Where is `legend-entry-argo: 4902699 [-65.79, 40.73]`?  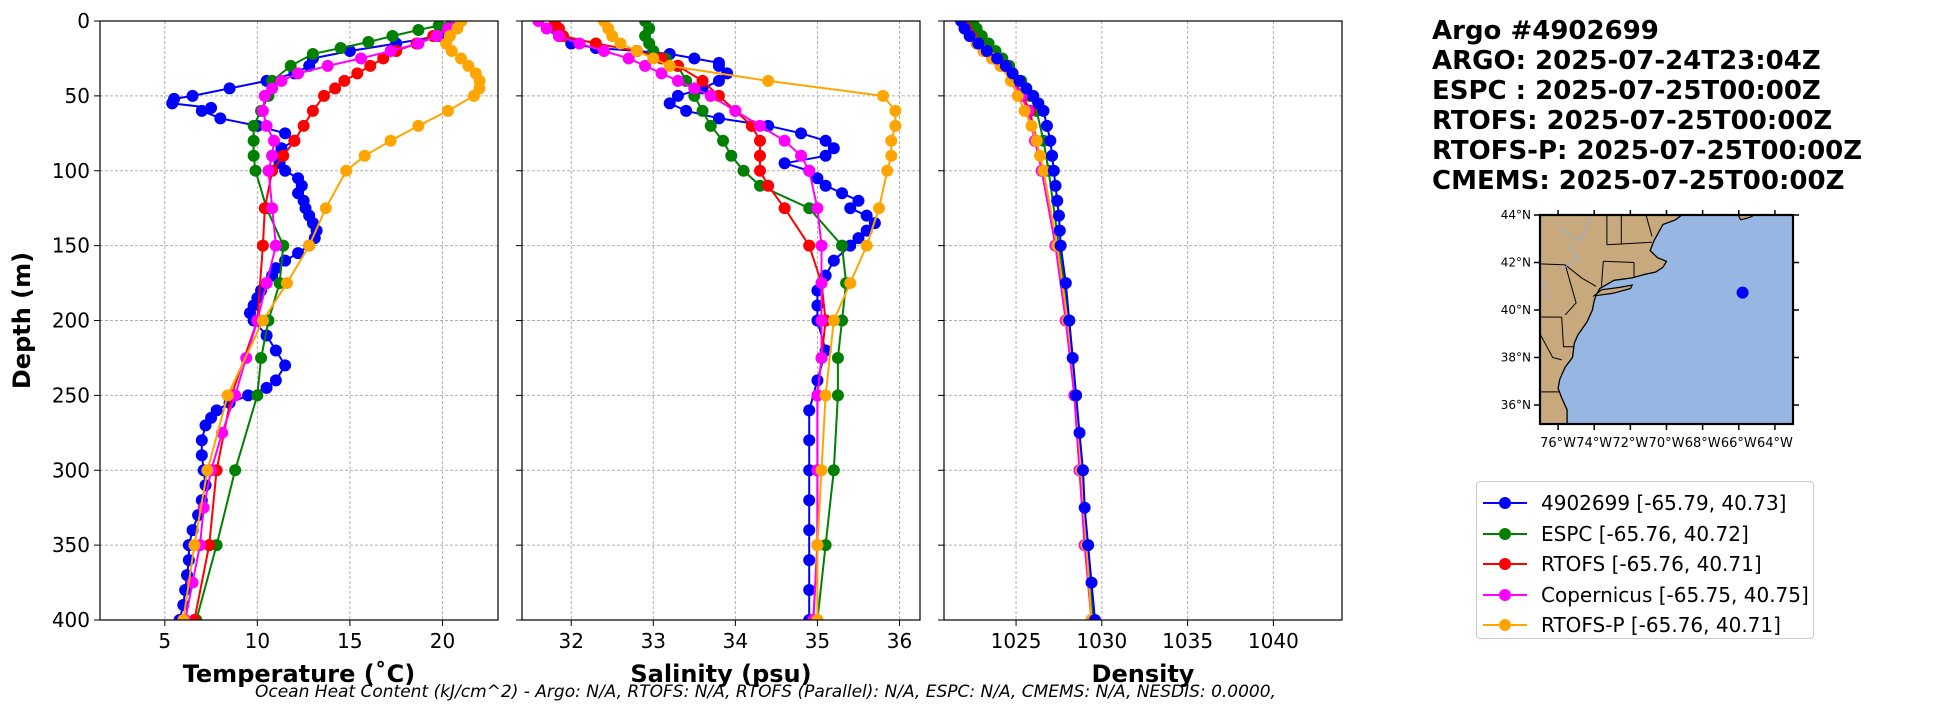
legend-entry-argo: 4902699 [-65.79, 40.73] is located at coordinates (1648, 503).